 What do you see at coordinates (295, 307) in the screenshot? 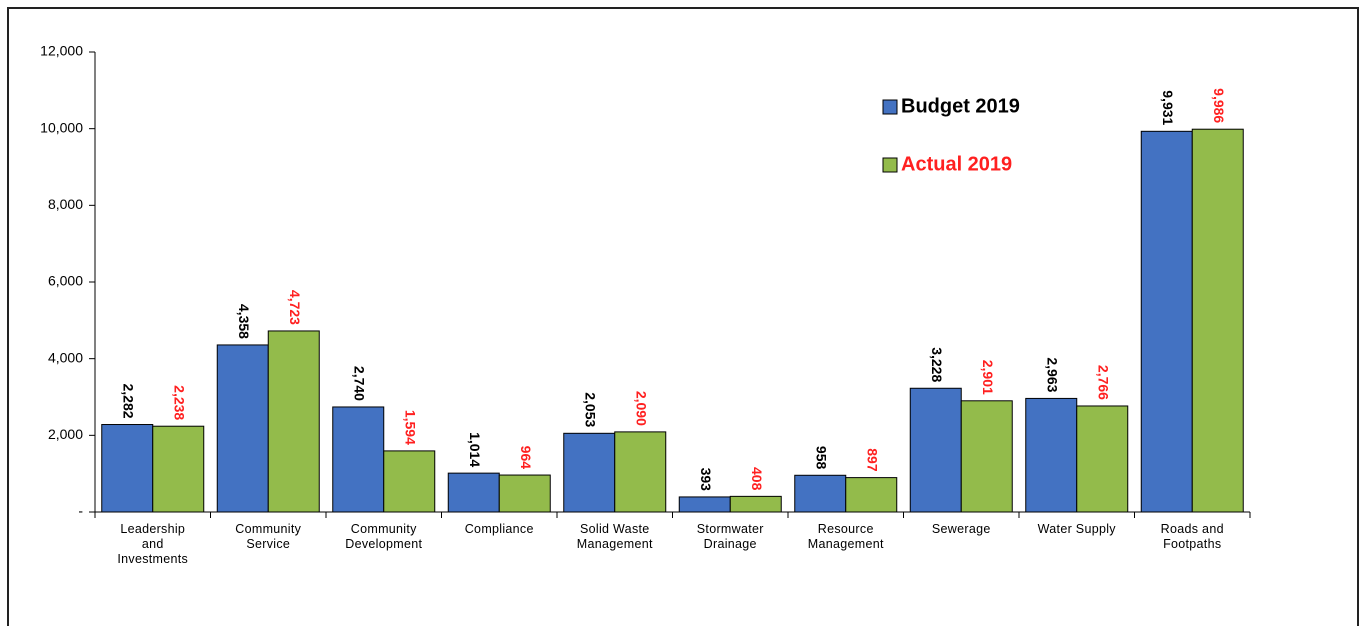
I see `value-label: 4,723` at bounding box center [295, 307].